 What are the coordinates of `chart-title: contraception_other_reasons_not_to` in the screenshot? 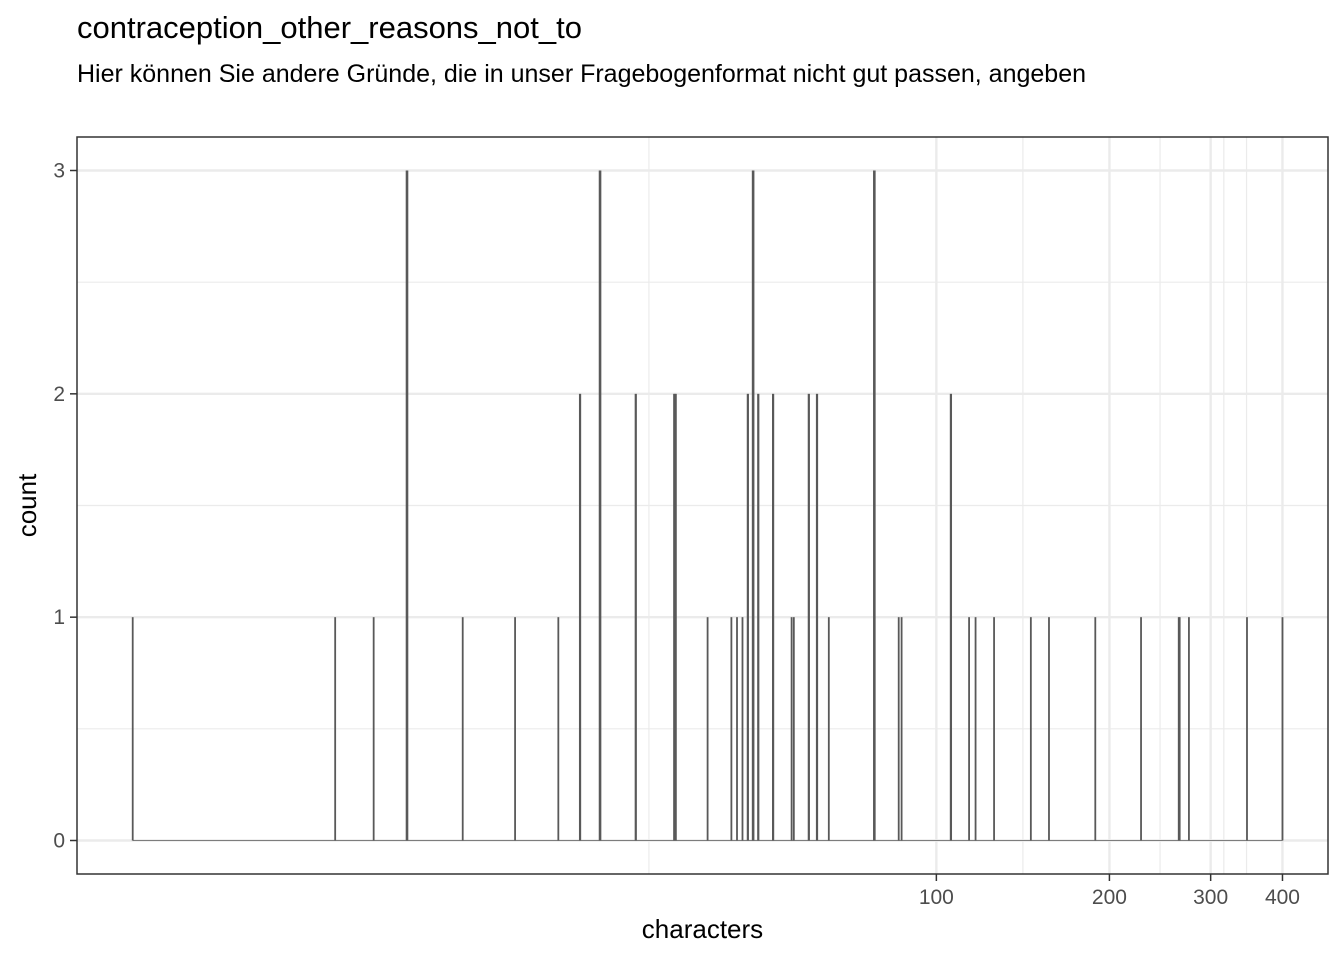 It's located at (329, 27).